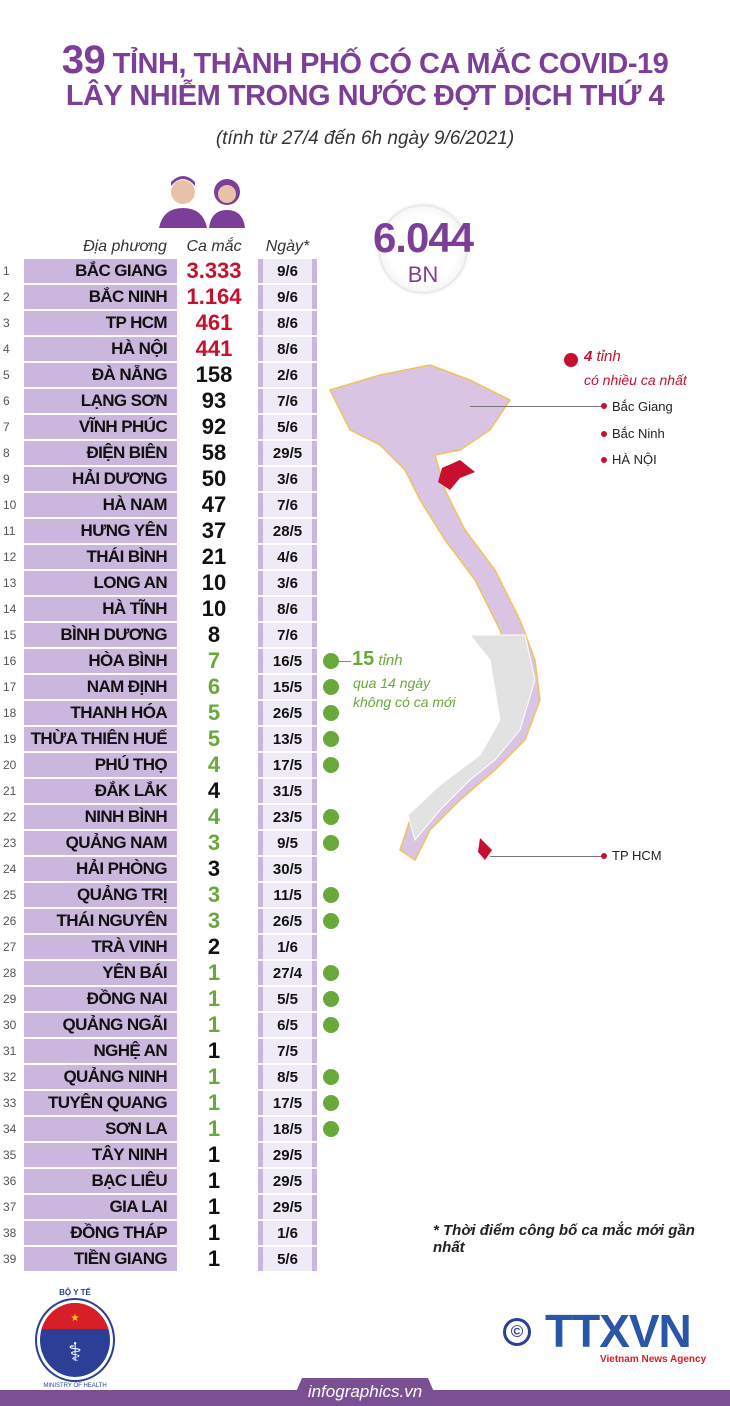 The image size is (730, 1406). I want to click on row-rank: 36, so click(10, 1181).